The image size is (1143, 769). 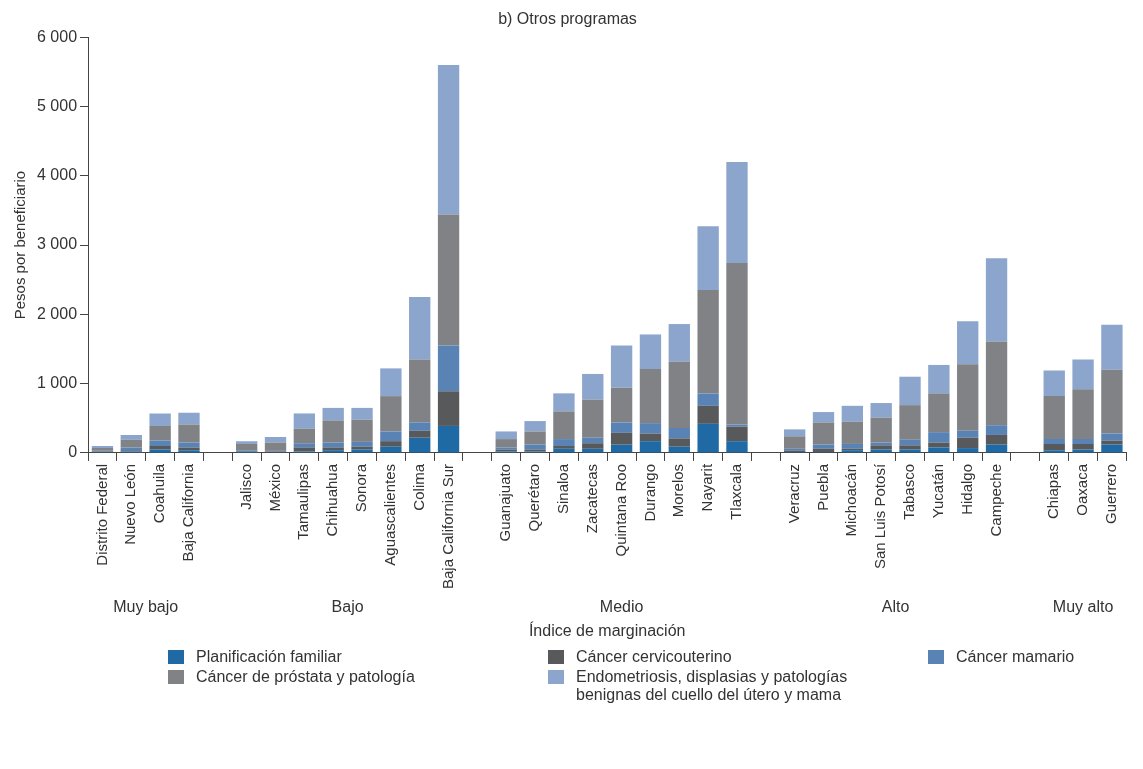 What do you see at coordinates (146, 607) in the screenshot?
I see `text: Muy bajo` at bounding box center [146, 607].